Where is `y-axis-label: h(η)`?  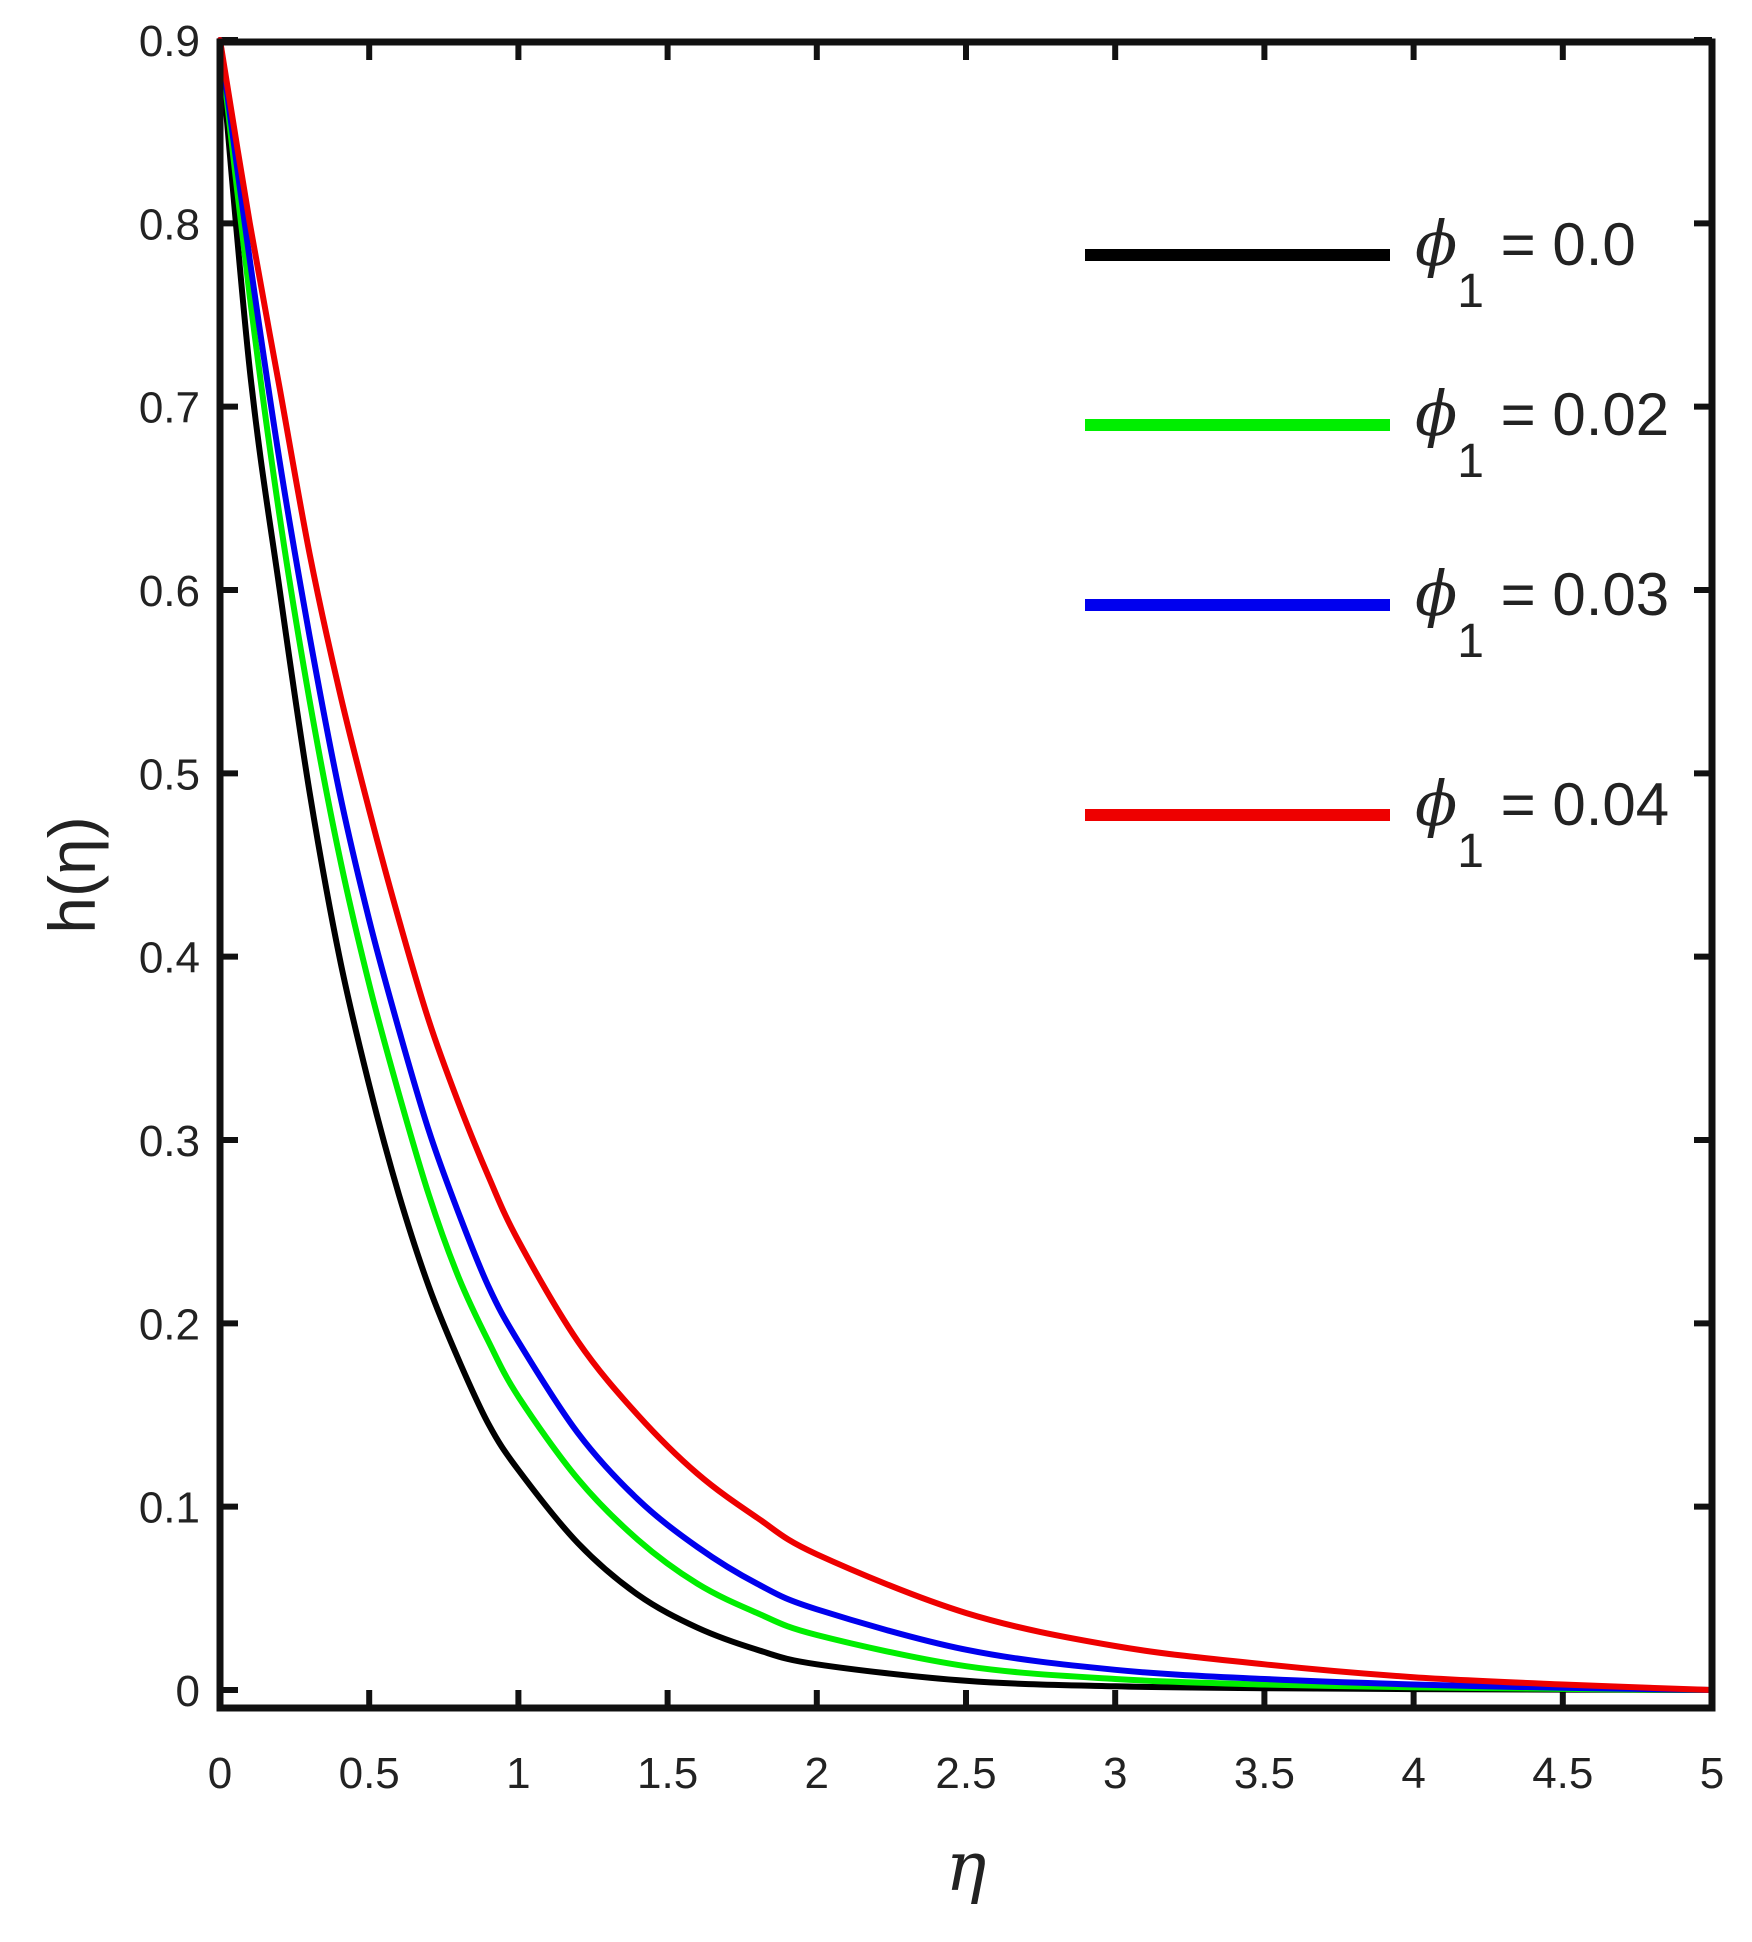 y-axis-label: h(η) is located at coordinates (72, 874).